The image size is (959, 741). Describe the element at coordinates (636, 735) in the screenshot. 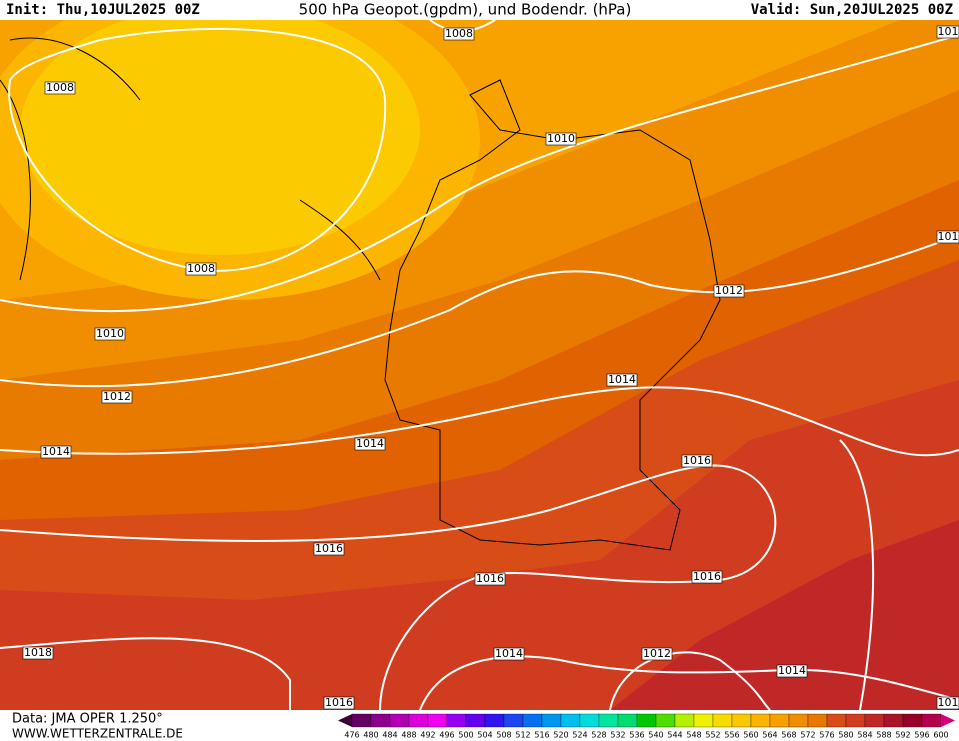

I see `colorbar-label: 536` at that location.